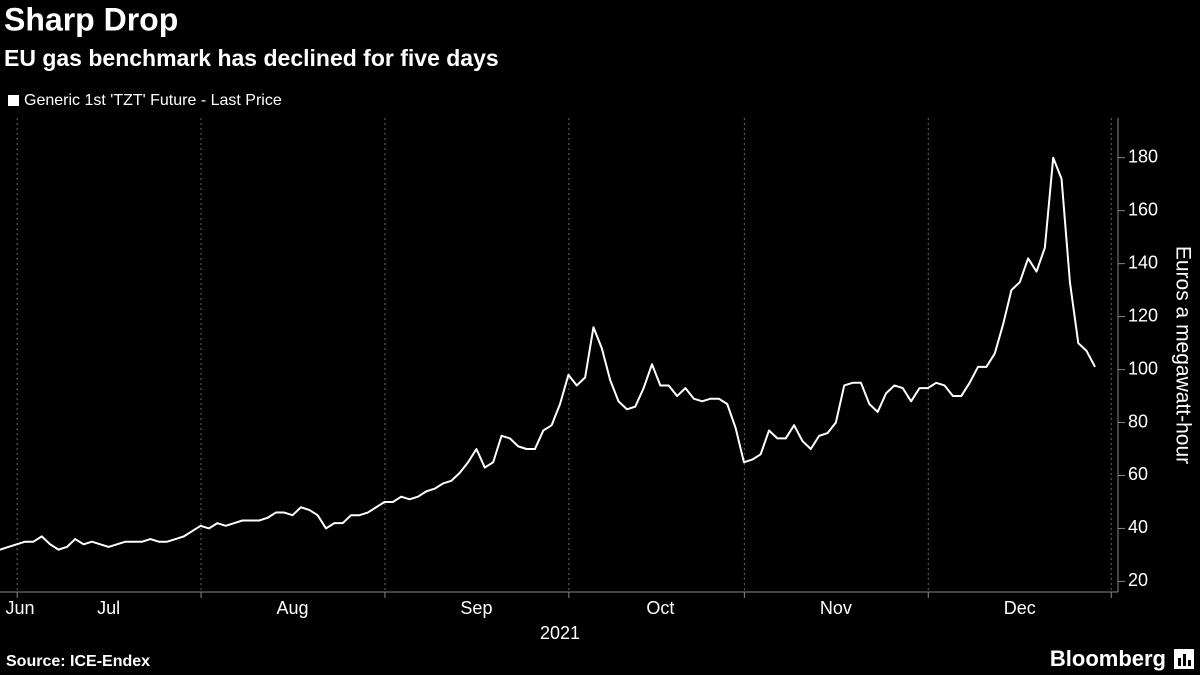 The image size is (1200, 675). What do you see at coordinates (91, 19) in the screenshot?
I see `chart-title: Sharp Drop` at bounding box center [91, 19].